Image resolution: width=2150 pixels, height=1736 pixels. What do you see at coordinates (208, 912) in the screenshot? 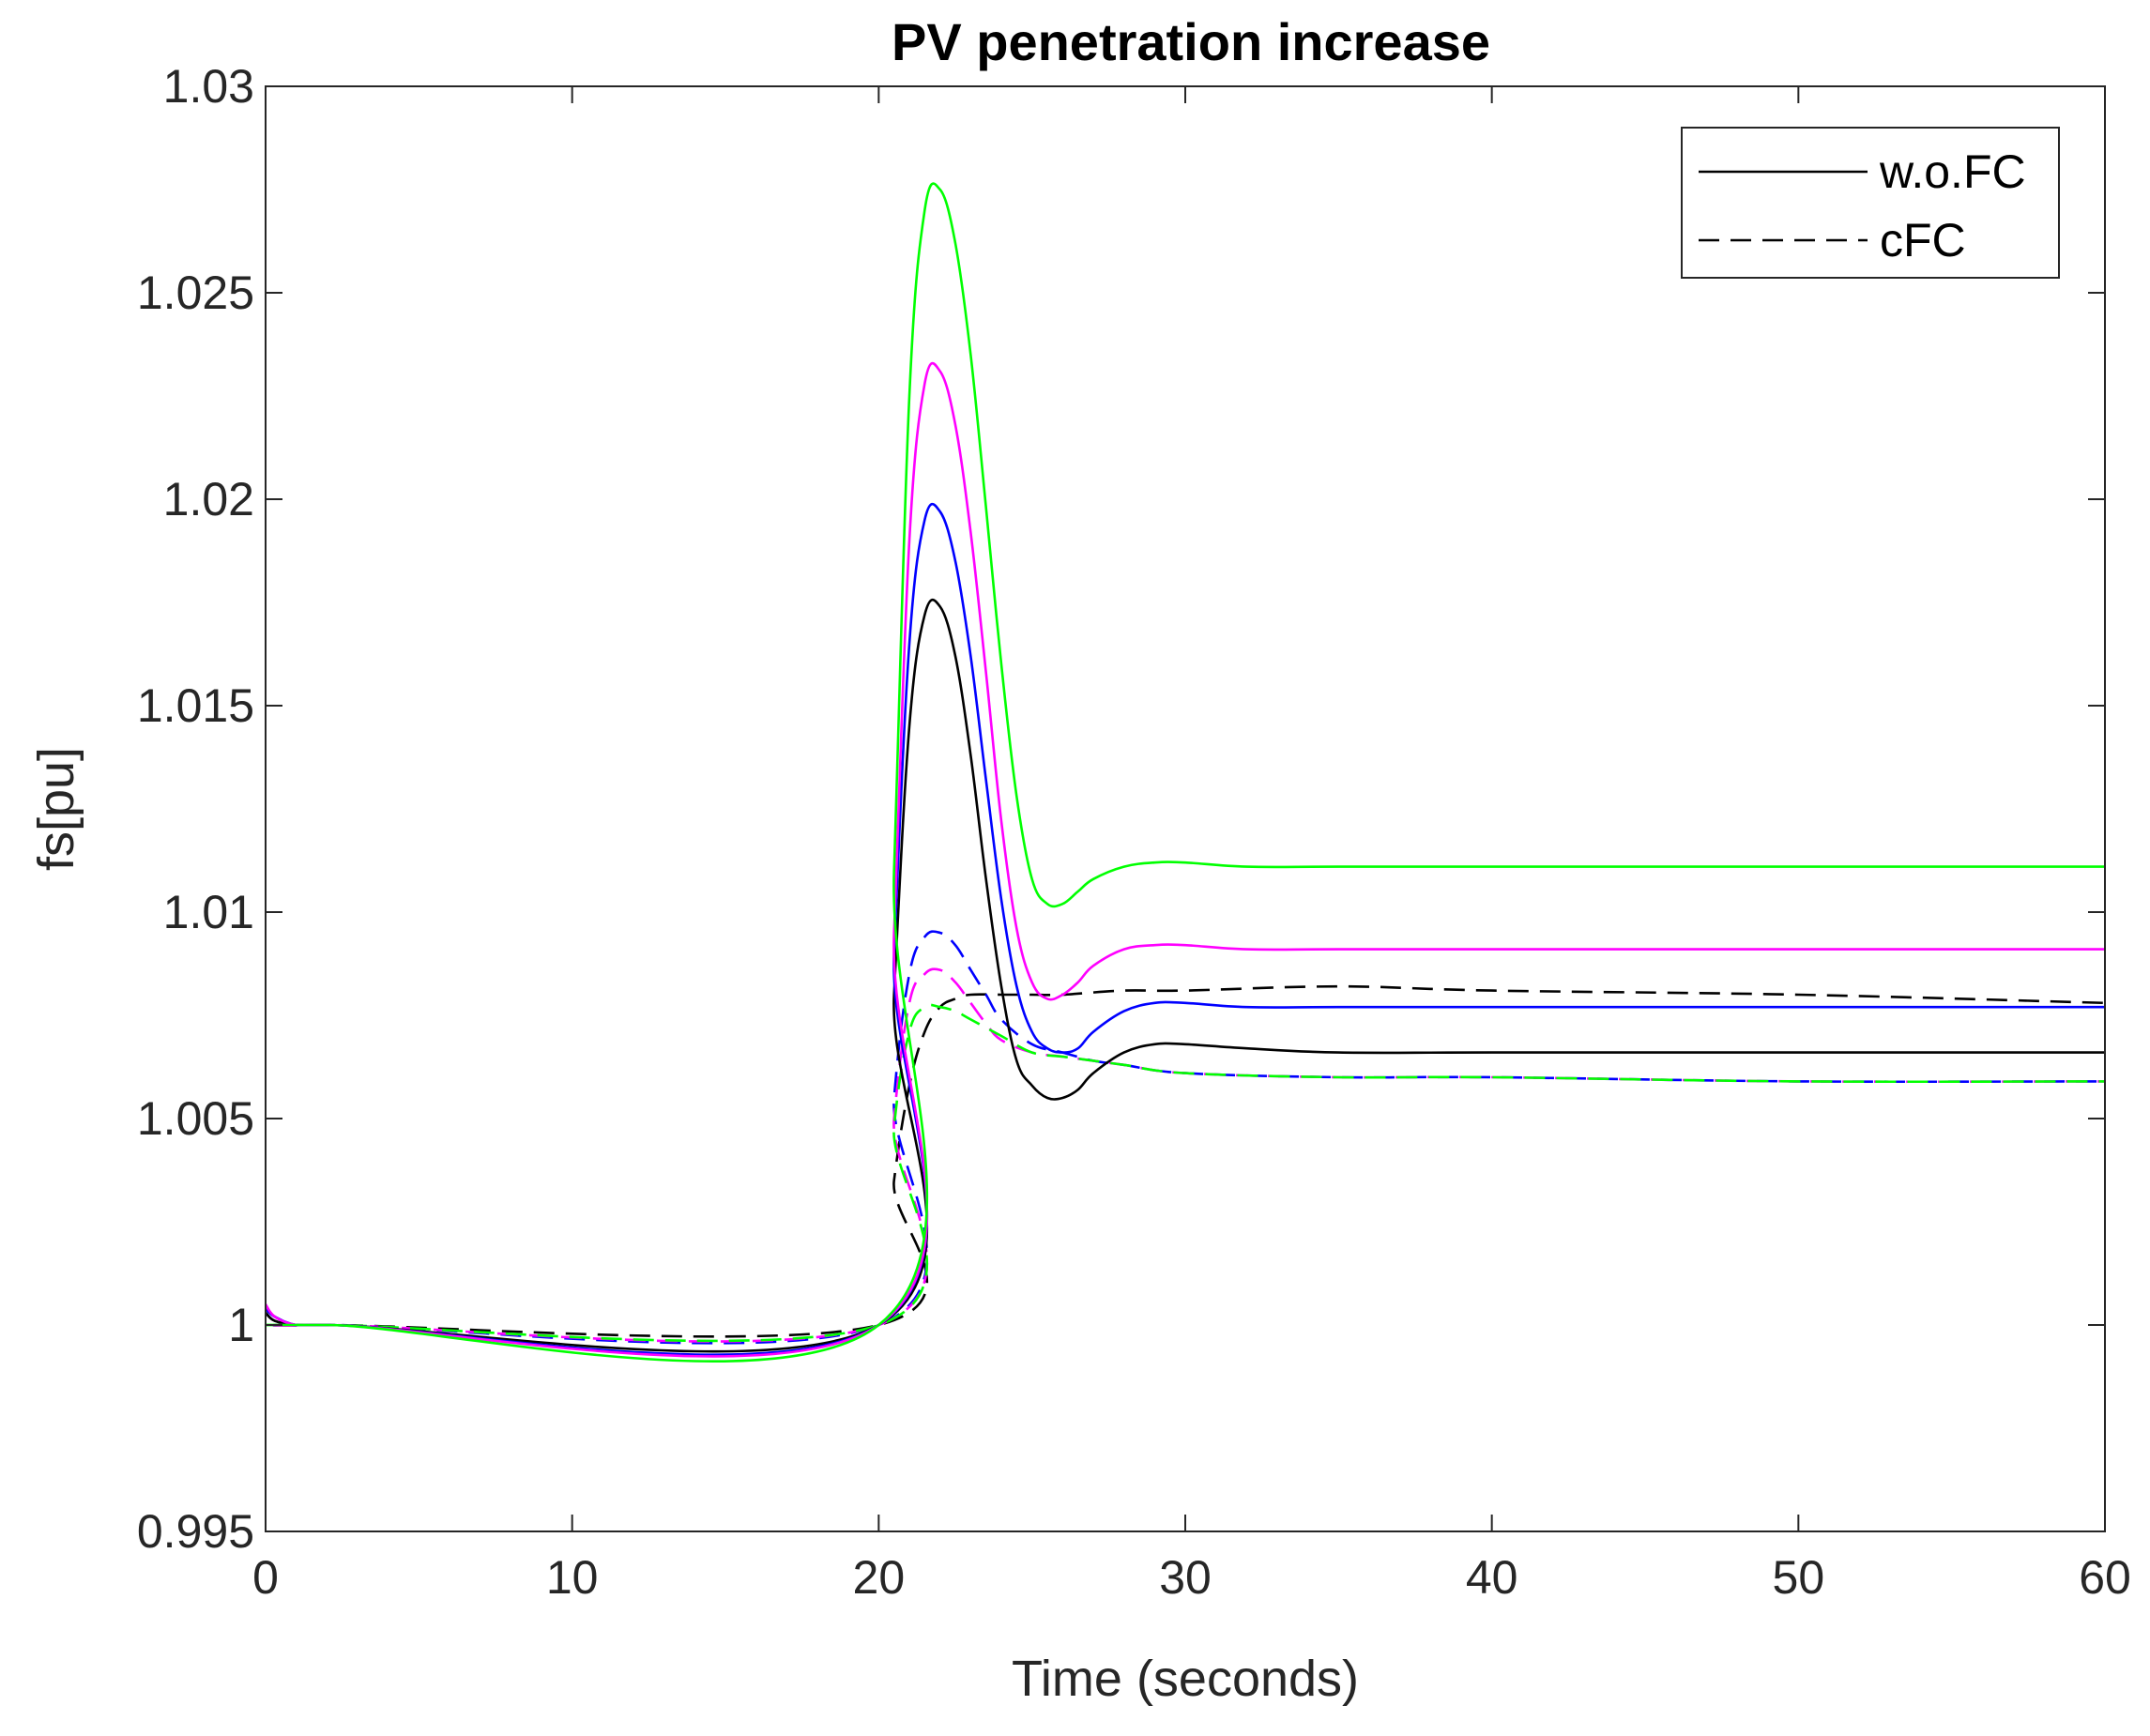
I see `y-tick-label: 1.01` at bounding box center [208, 912].